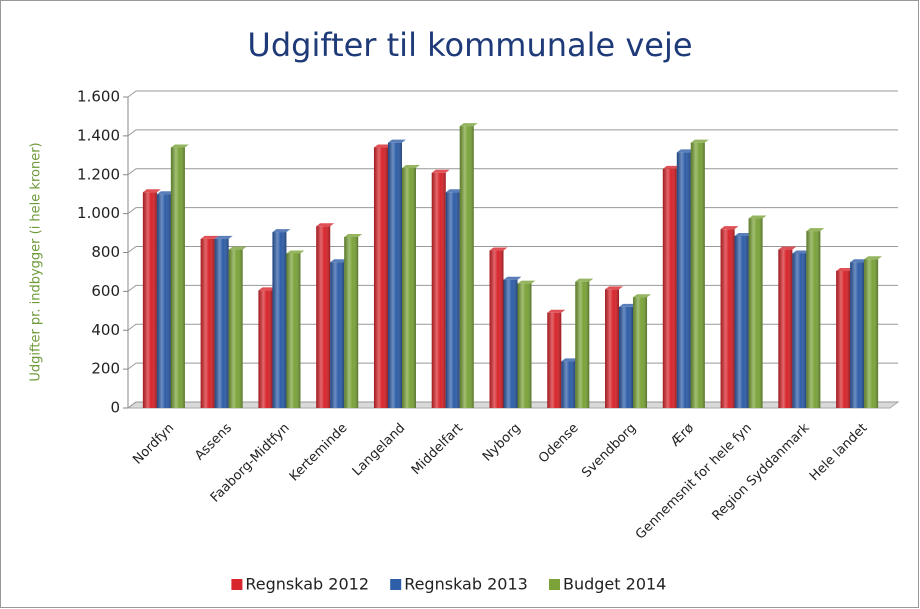 This screenshot has height=609, width=920. I want to click on legend: Regnskab 2012 Regnskab 2013 Budget 2014, so click(448, 584).